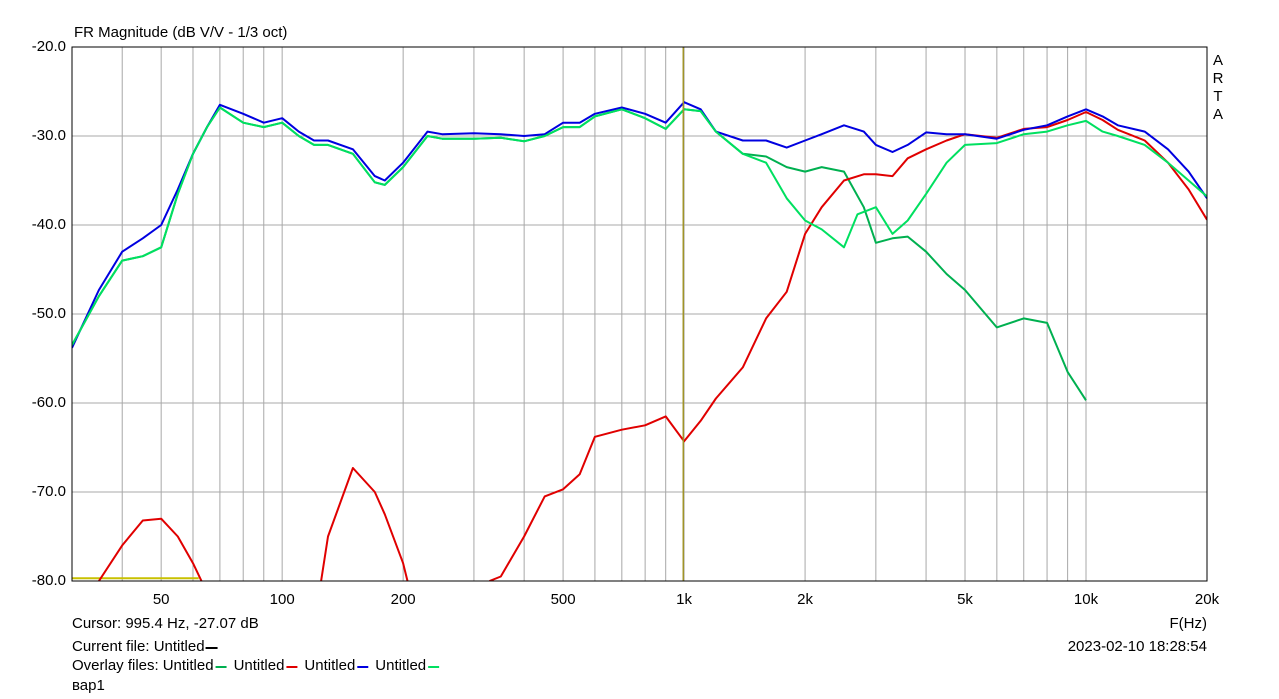  I want to click on x-tick-label: 100, so click(282, 599).